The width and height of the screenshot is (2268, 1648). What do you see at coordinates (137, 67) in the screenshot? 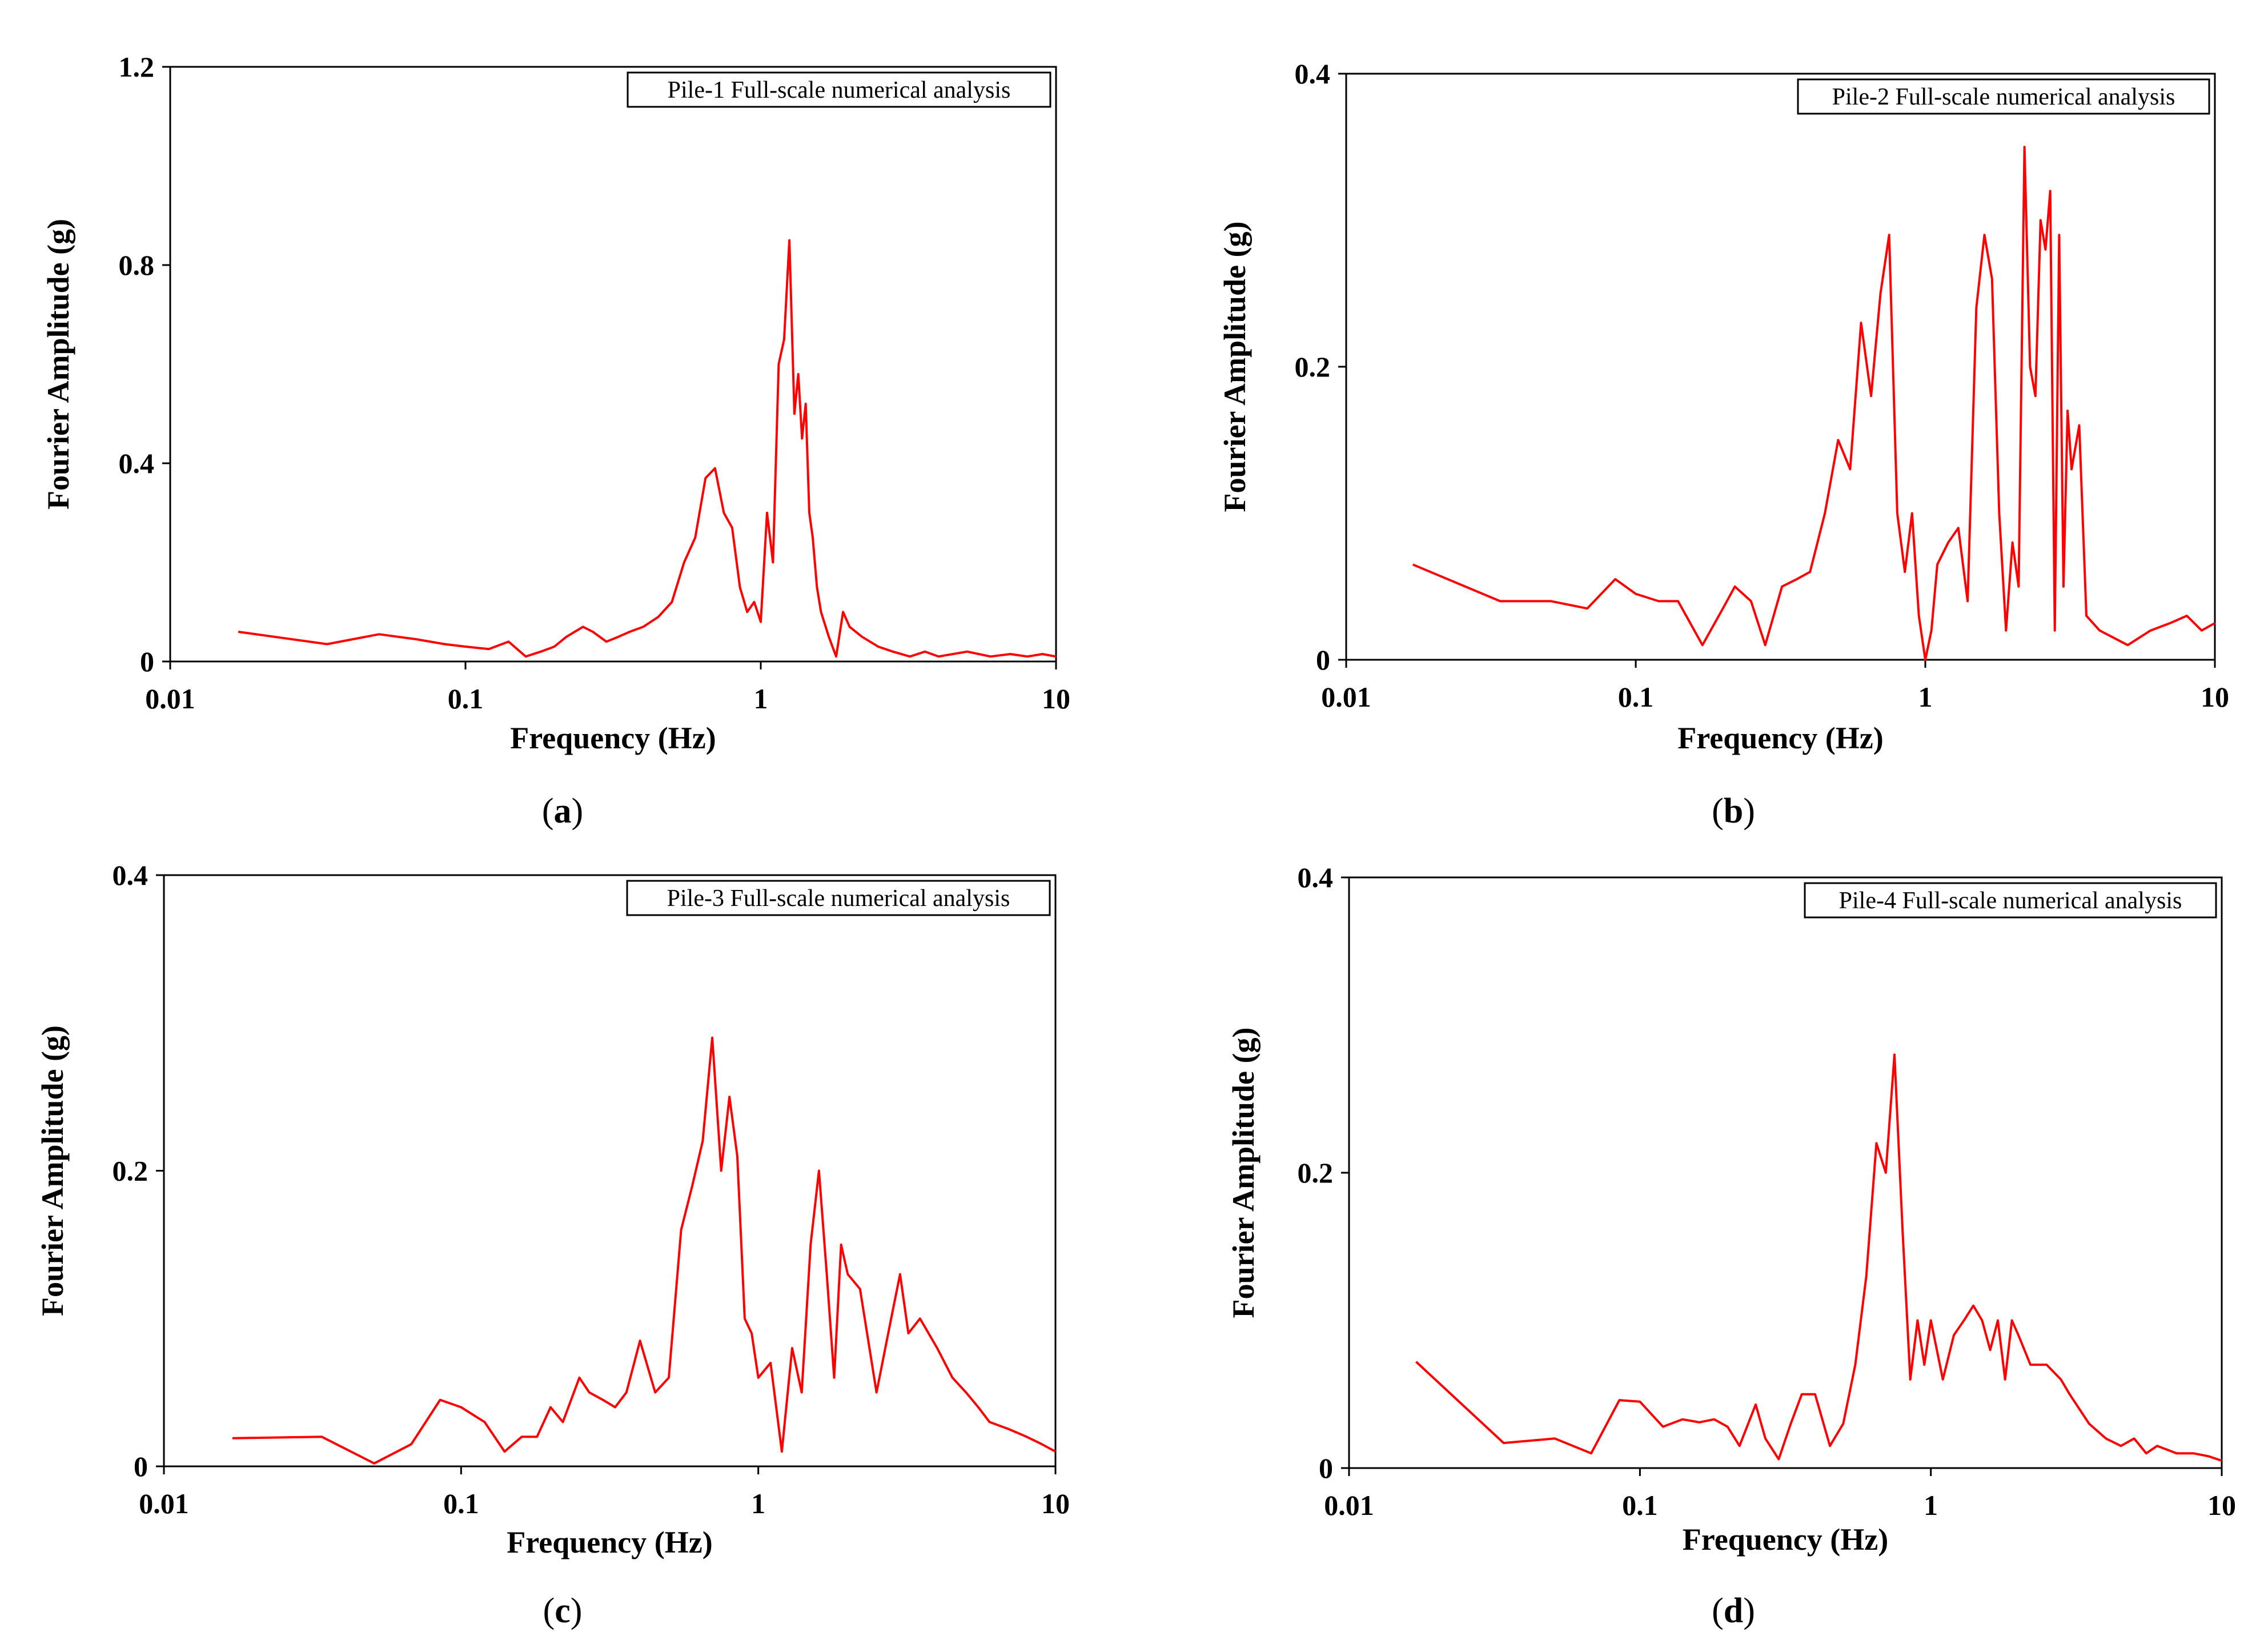
I see `y-tick-label: 1.2` at bounding box center [137, 67].